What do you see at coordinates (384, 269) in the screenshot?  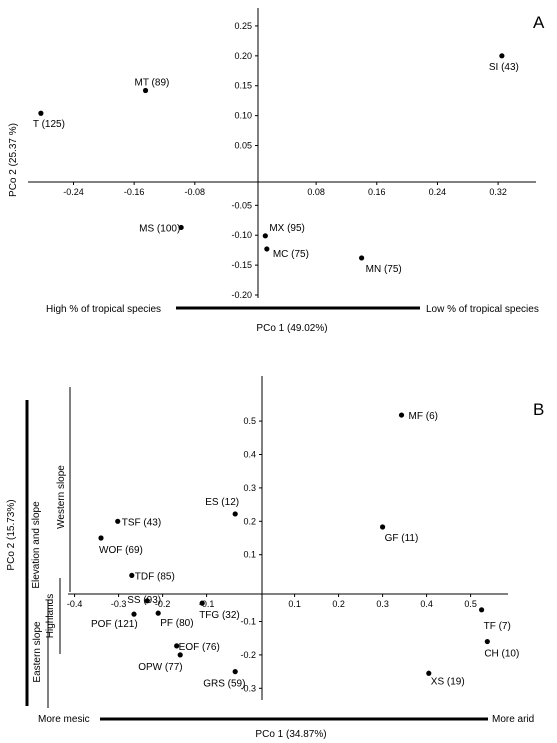 I see `data-point-label: MN (75)` at bounding box center [384, 269].